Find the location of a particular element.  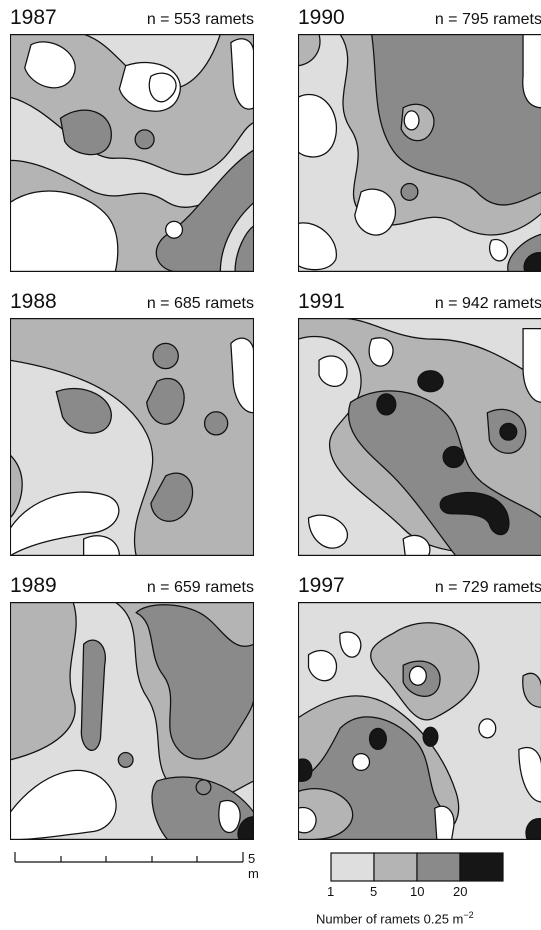

legend-title: Number of ramets 0.25 m−2 is located at coordinates (395, 918).